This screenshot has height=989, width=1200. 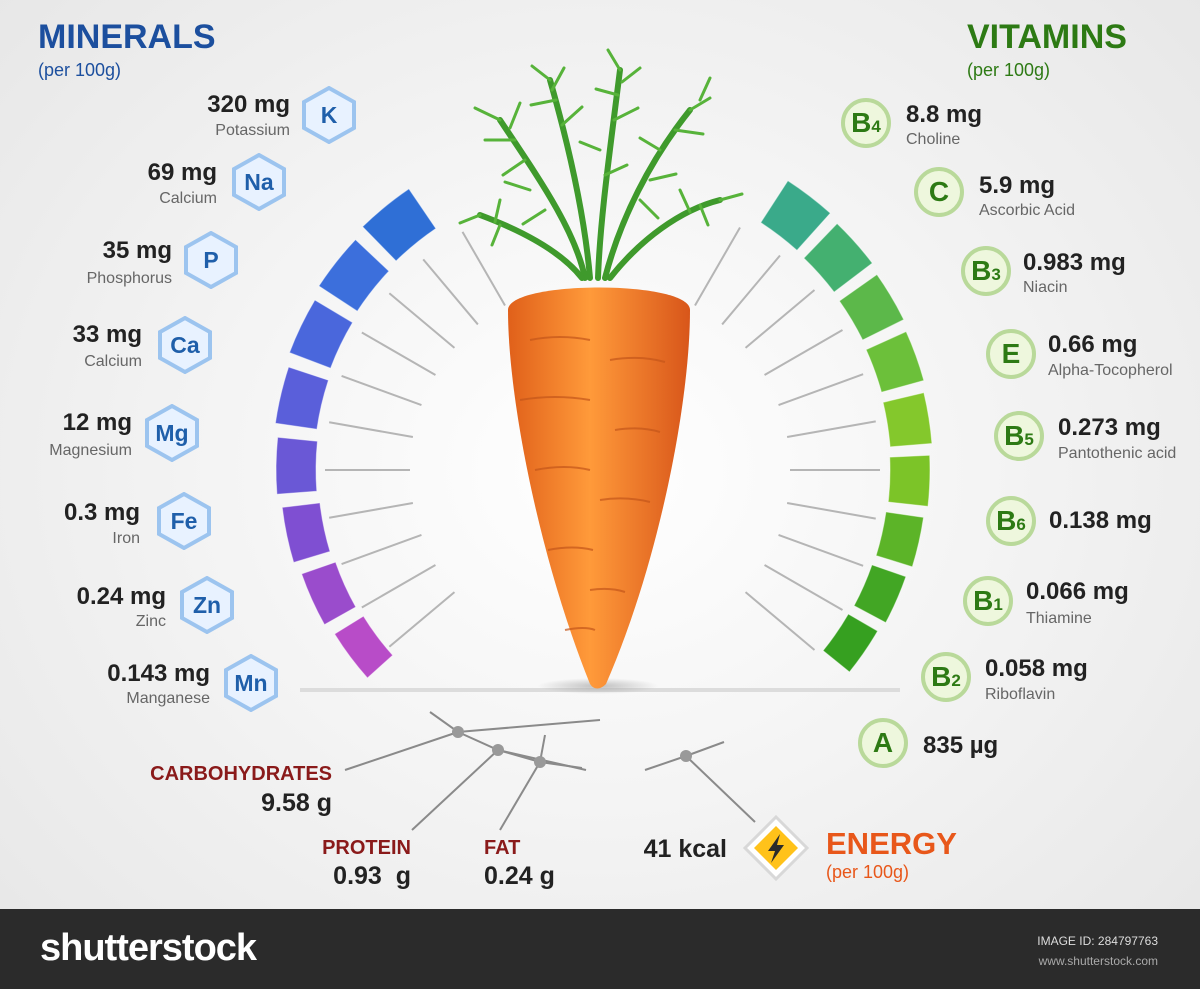 I want to click on site-url: www.shutterstock.com, so click(x=1098, y=961).